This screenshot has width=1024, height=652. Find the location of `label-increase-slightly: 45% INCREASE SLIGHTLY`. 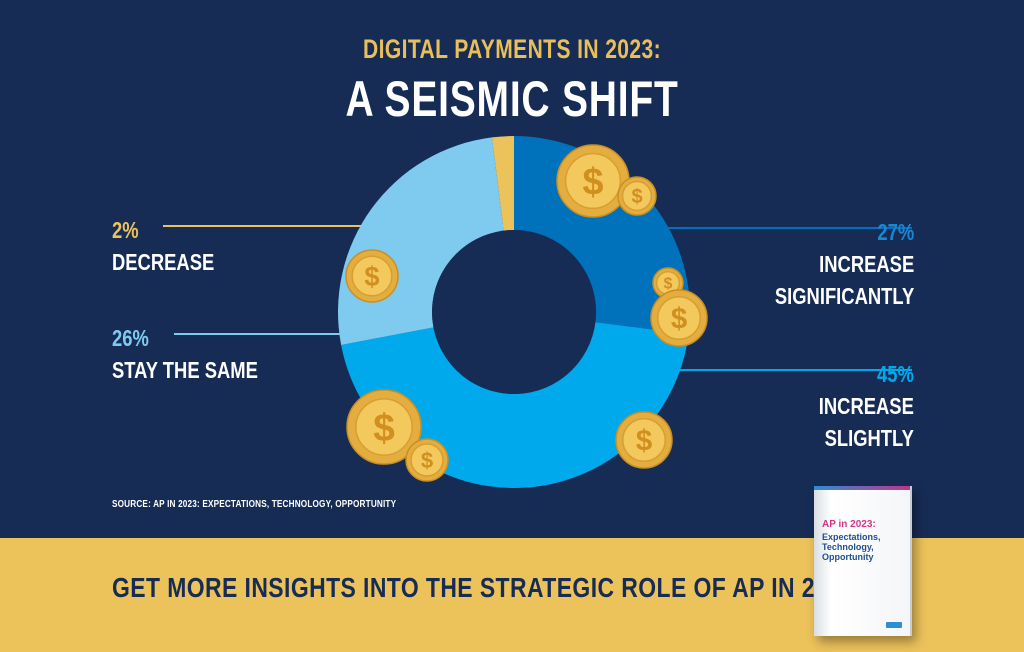

label-increase-slightly: 45% INCREASE SLIGHTLY is located at coordinates (866, 406).